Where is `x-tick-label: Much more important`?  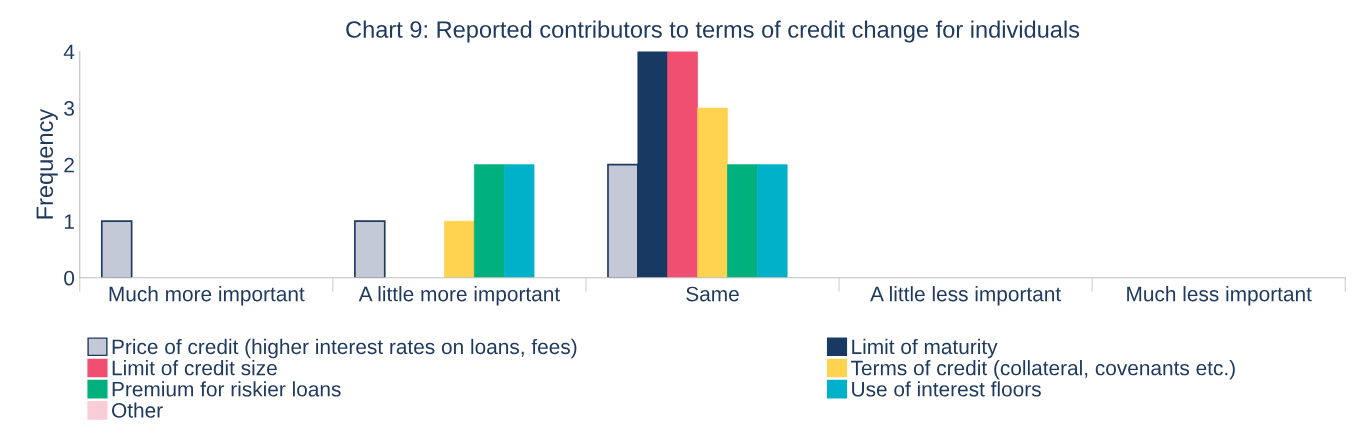 x-tick-label: Much more important is located at coordinates (207, 296).